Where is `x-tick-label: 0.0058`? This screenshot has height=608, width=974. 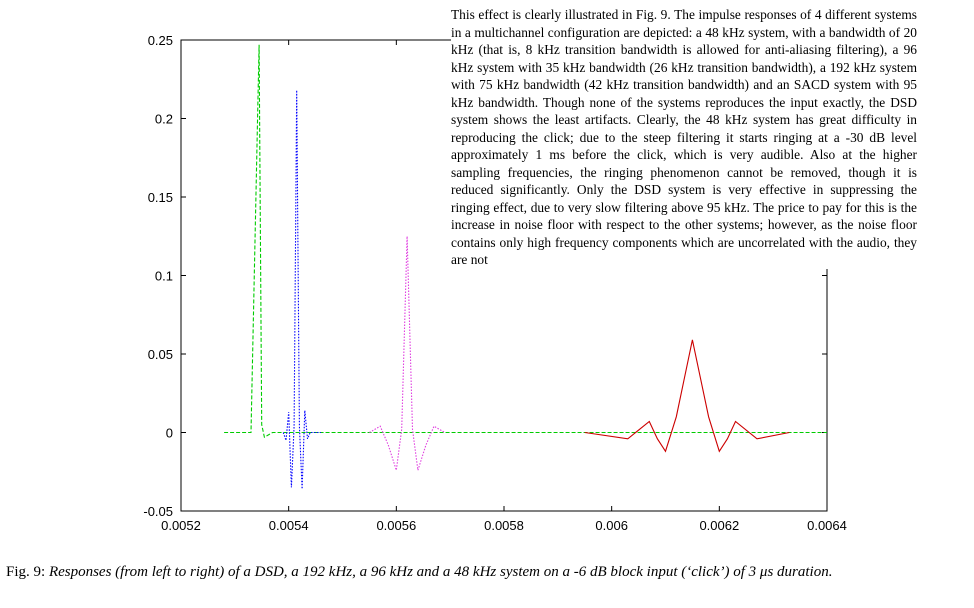
x-tick-label: 0.0058 is located at coordinates (504, 525).